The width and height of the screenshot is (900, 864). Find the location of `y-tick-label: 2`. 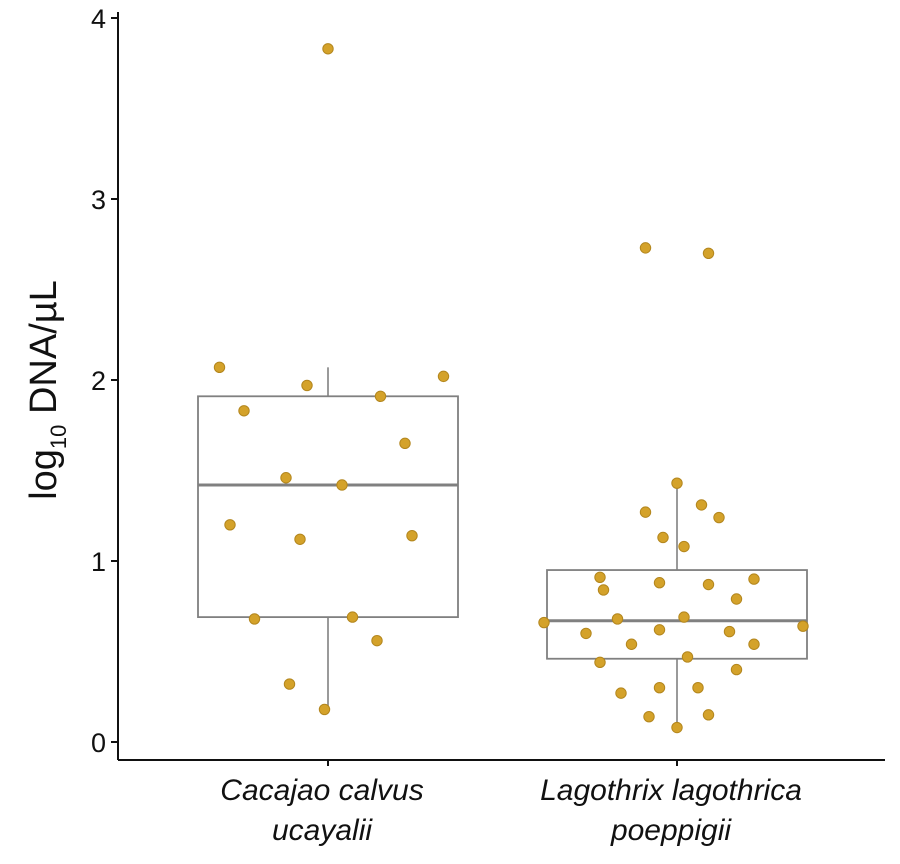

y-tick-label: 2 is located at coordinates (98, 381).